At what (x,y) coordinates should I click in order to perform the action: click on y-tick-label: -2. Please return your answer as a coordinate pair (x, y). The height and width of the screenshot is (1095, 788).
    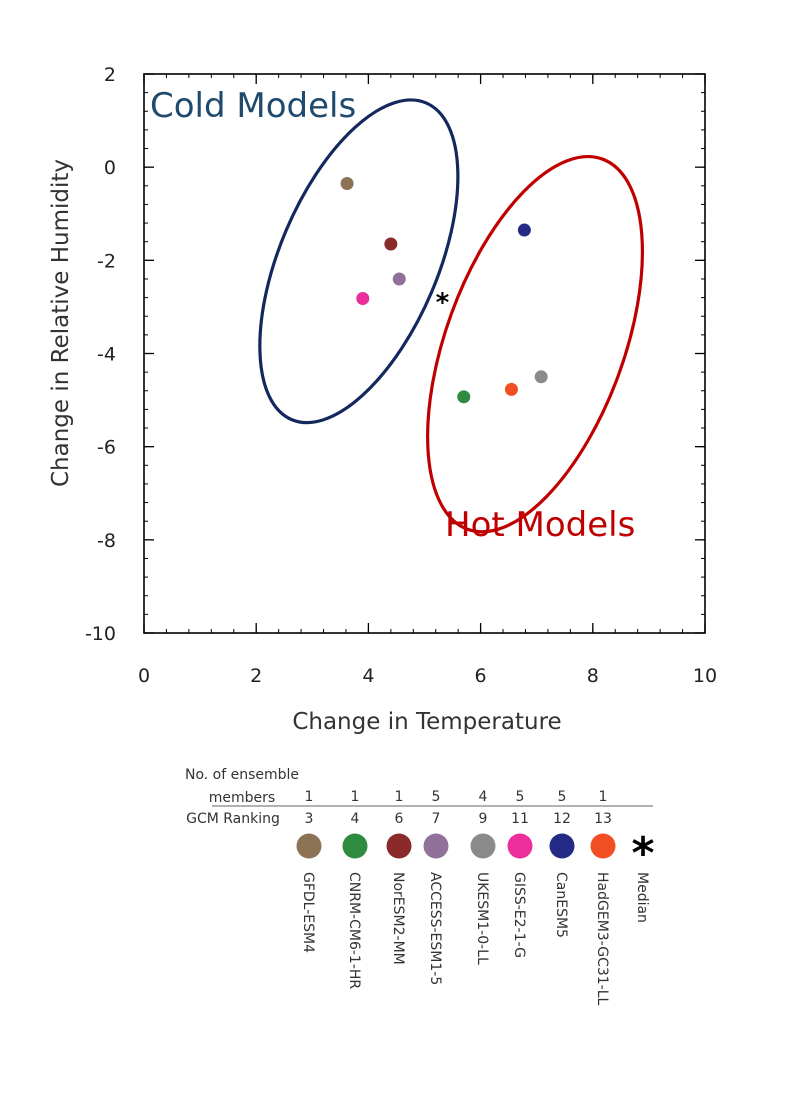
    Looking at the image, I should click on (106, 261).